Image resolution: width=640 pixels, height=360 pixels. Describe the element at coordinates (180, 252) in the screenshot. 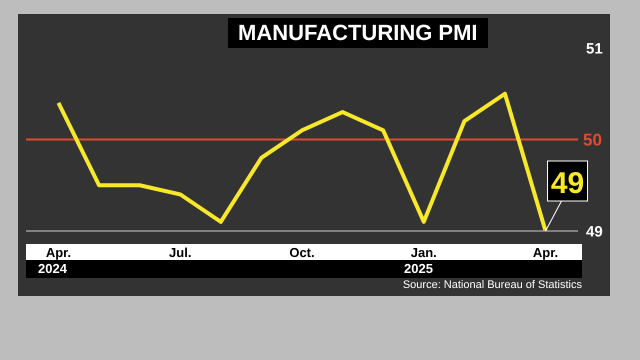

I see `x-tick-label: Jul.` at that location.